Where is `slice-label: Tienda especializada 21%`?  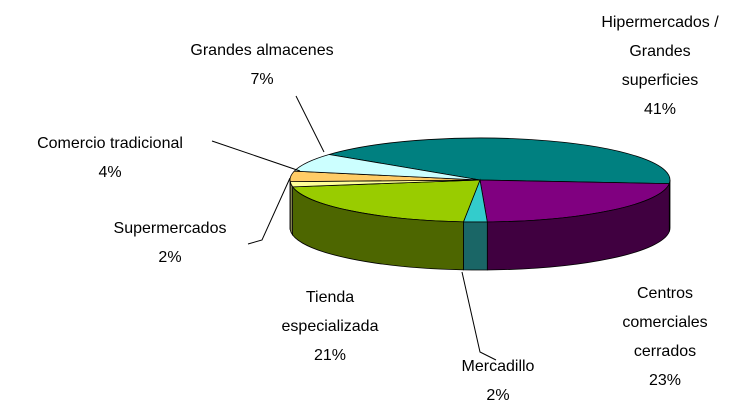 slice-label: Tienda especializada 21% is located at coordinates (330, 326).